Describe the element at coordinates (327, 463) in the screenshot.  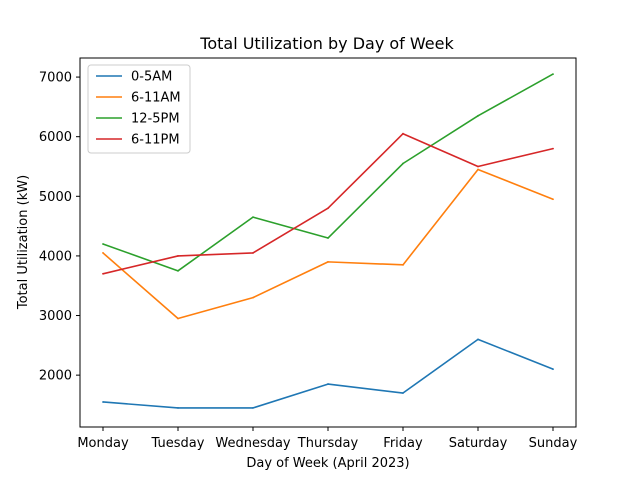
I see `x-axis-label: Day of Week (April 2023)` at that location.